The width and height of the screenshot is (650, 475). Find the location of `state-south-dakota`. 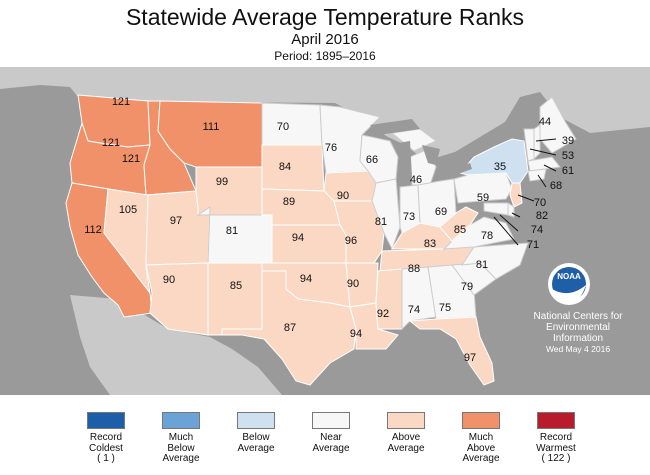

state-south-dakota is located at coordinates (293, 168).